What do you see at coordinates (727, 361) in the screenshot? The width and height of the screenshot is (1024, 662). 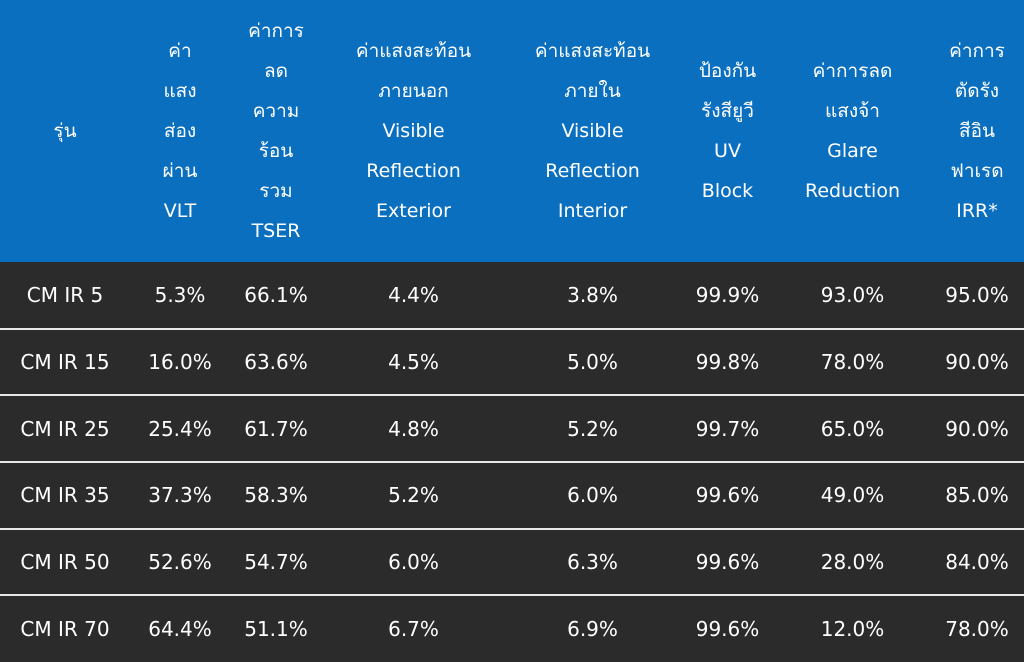 I see `value-cell: 99.8%` at bounding box center [727, 361].